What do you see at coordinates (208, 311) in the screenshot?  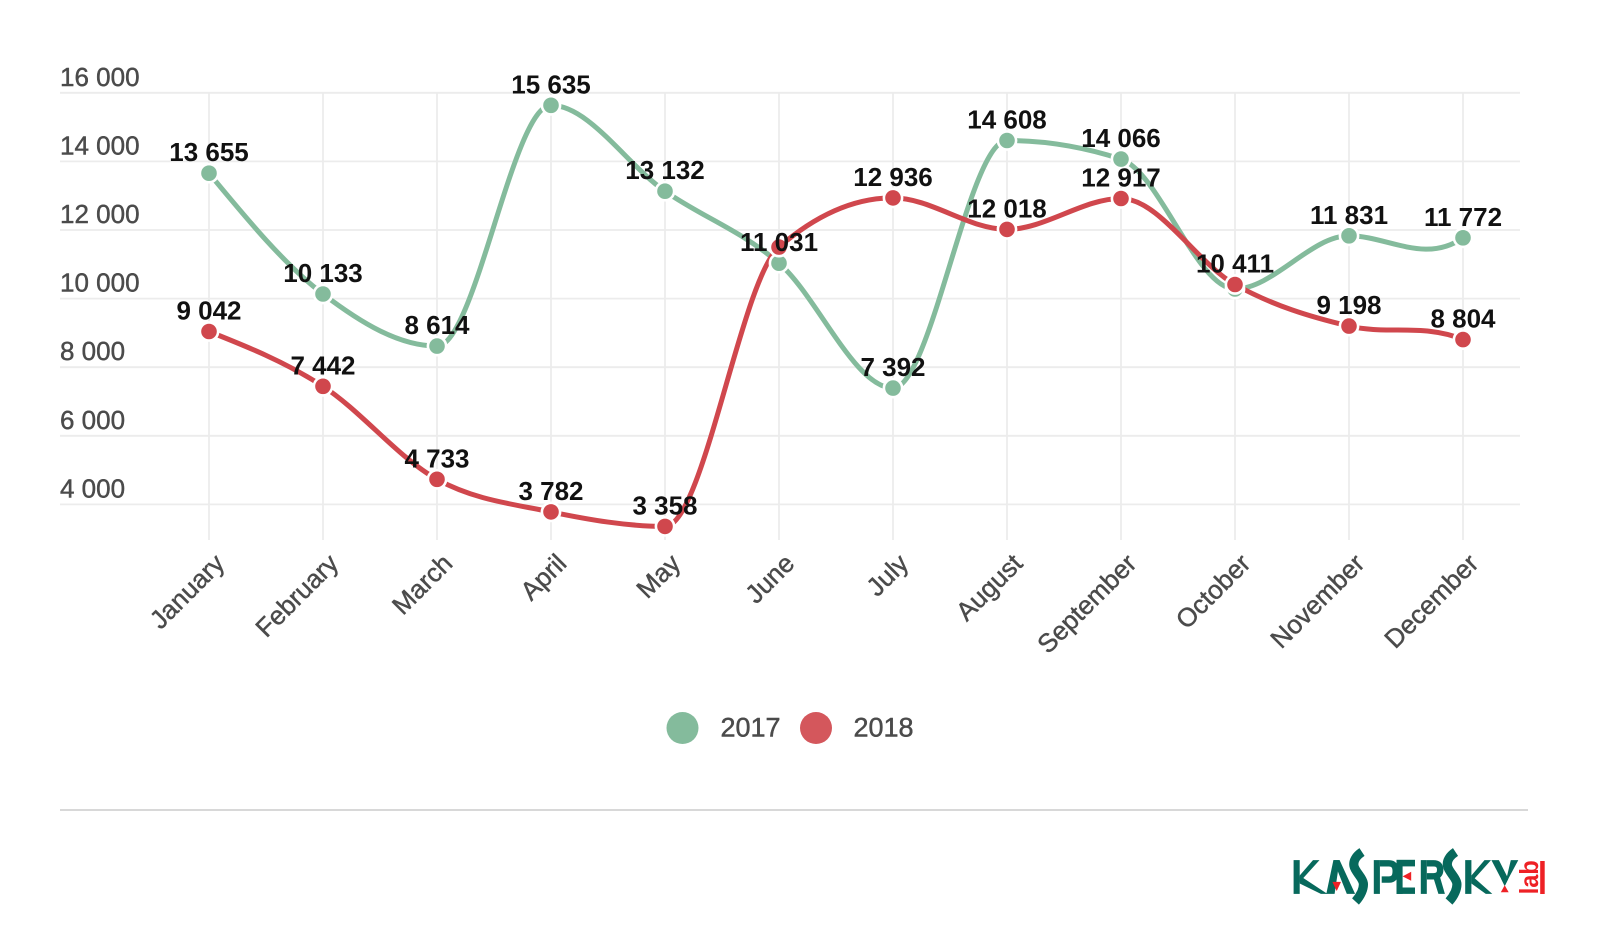 I see `svg-text: 9 042` at bounding box center [208, 311].